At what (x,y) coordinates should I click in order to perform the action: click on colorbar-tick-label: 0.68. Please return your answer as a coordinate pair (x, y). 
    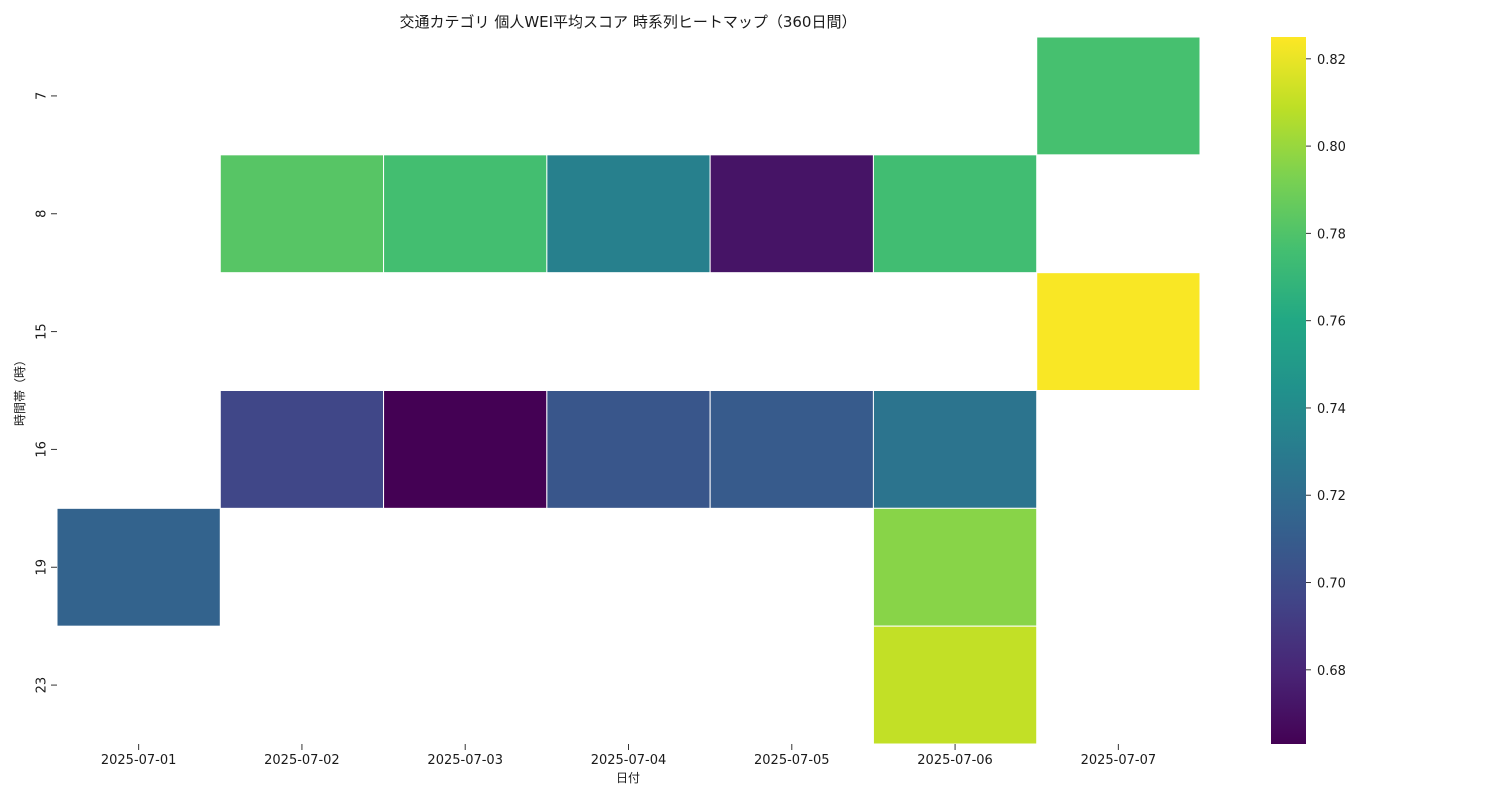
    Looking at the image, I should click on (1331, 671).